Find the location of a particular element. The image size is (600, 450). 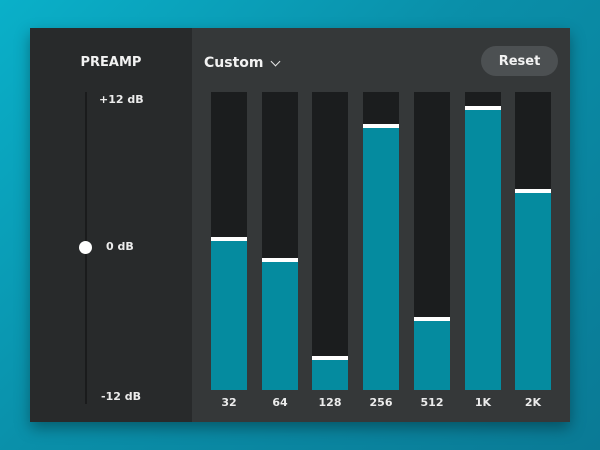

preamp-min-label: -12 dB is located at coordinates (121, 396).